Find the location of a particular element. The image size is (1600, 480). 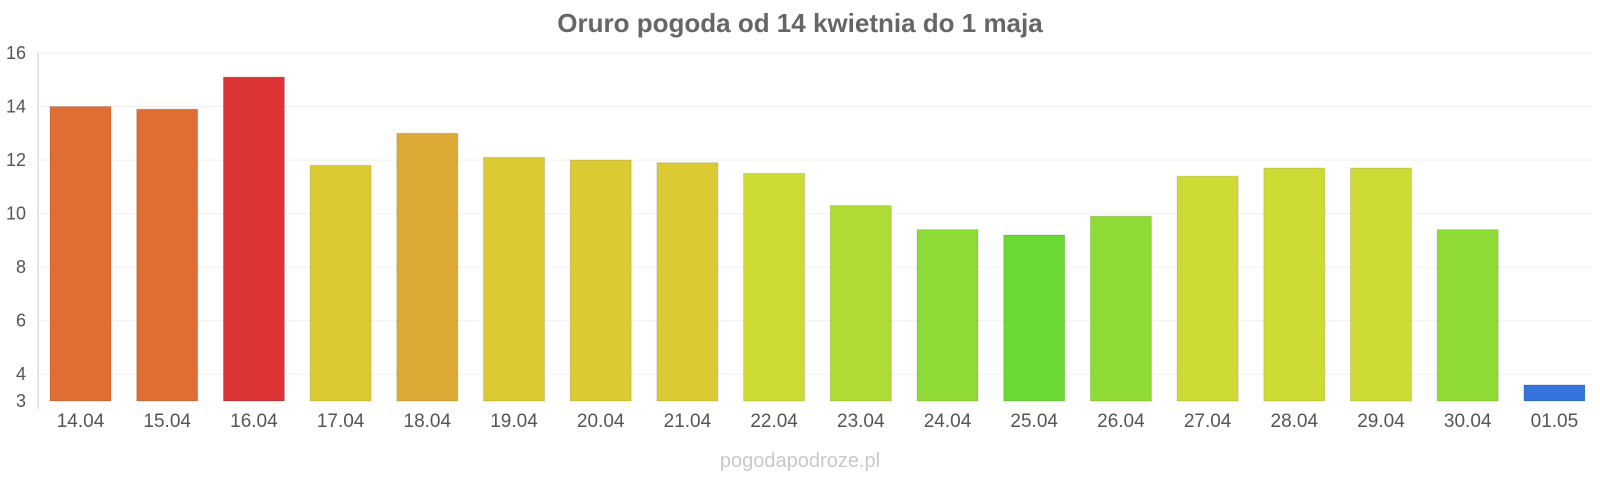

y-tick-label: 12 is located at coordinates (16, 160).